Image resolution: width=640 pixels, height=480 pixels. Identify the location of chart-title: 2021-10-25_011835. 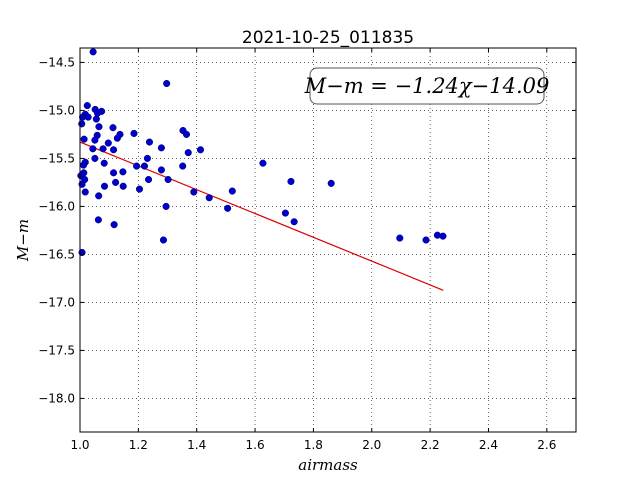
(328, 38).